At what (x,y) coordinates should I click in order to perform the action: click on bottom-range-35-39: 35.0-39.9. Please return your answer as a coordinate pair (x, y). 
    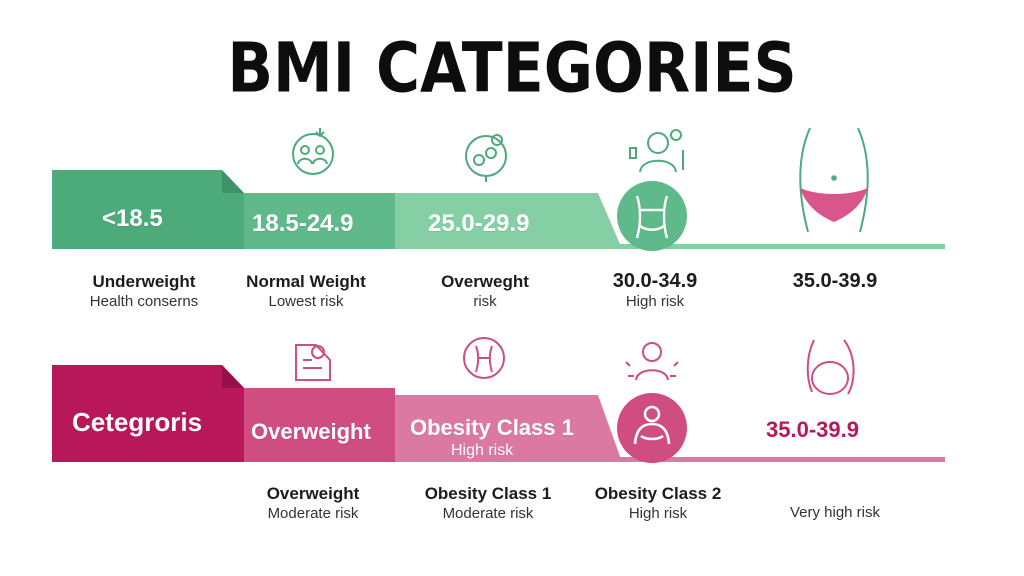
    Looking at the image, I should click on (812, 429).